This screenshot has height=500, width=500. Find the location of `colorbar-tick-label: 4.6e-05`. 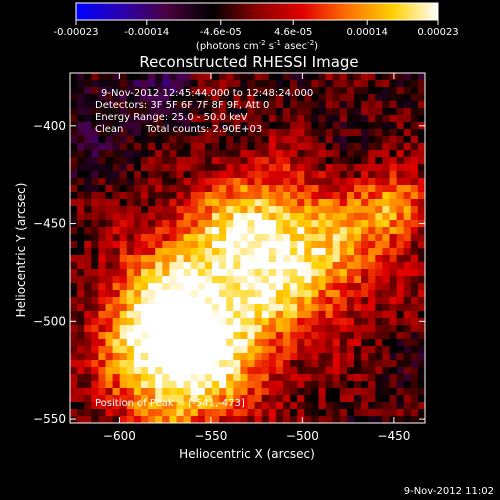

colorbar-tick-label: 4.6e-05 is located at coordinates (293, 32).